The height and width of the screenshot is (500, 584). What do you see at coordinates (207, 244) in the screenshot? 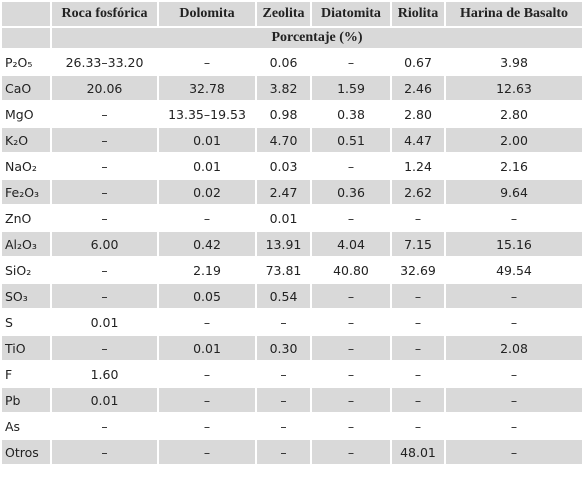
I see `value-cell: 0.42` at bounding box center [207, 244].